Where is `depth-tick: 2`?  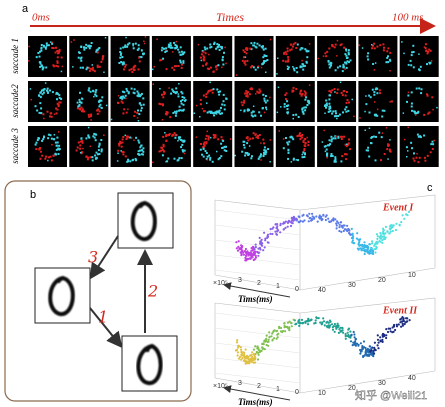 depth-tick: 2 is located at coordinates (259, 283).